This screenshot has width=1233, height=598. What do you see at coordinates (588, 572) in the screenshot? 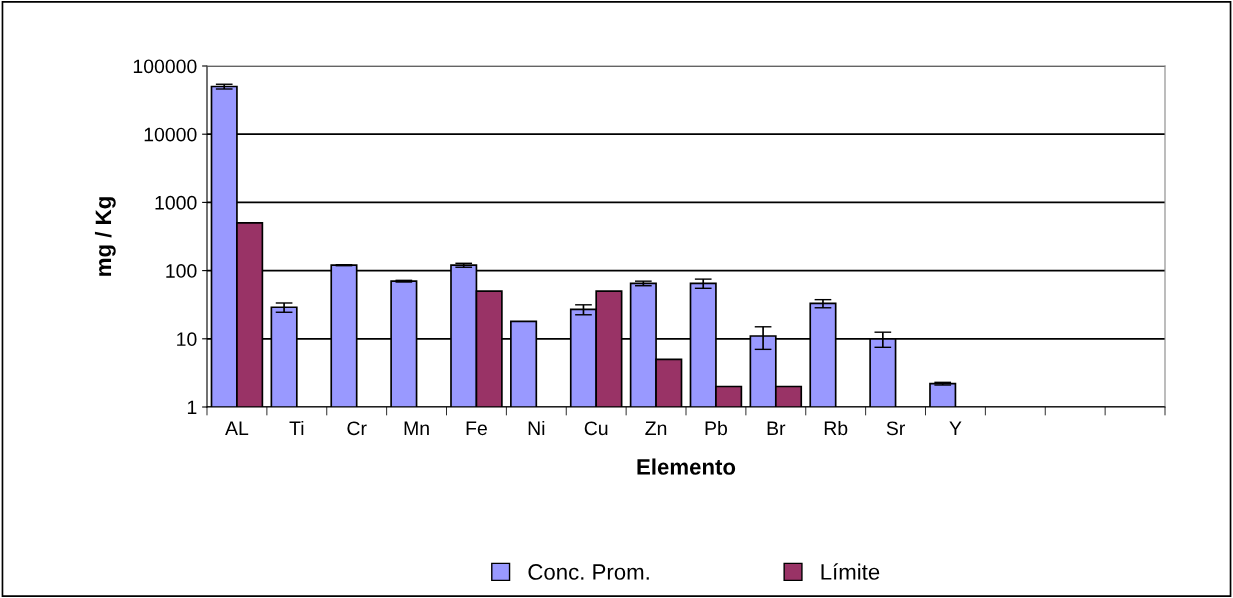
I see `legend-label: Conc. Prom.` at bounding box center [588, 572].